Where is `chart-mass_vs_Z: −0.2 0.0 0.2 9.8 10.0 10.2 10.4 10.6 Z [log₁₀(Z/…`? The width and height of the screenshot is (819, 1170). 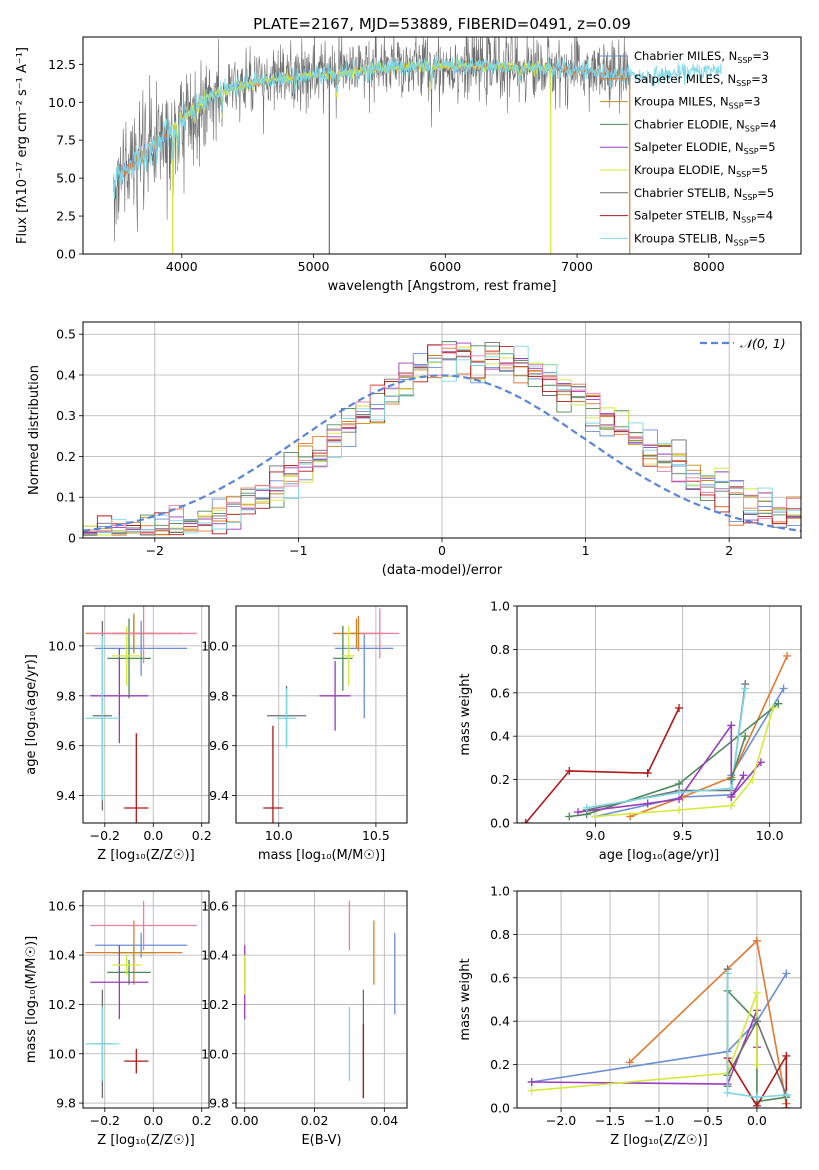 chart-mass_vs_Z: −0.2 0.0 0.2 9.8 10.0 10.2 10.4 10.6 Z [log₁₀(Z/… is located at coordinates (118, 1019).